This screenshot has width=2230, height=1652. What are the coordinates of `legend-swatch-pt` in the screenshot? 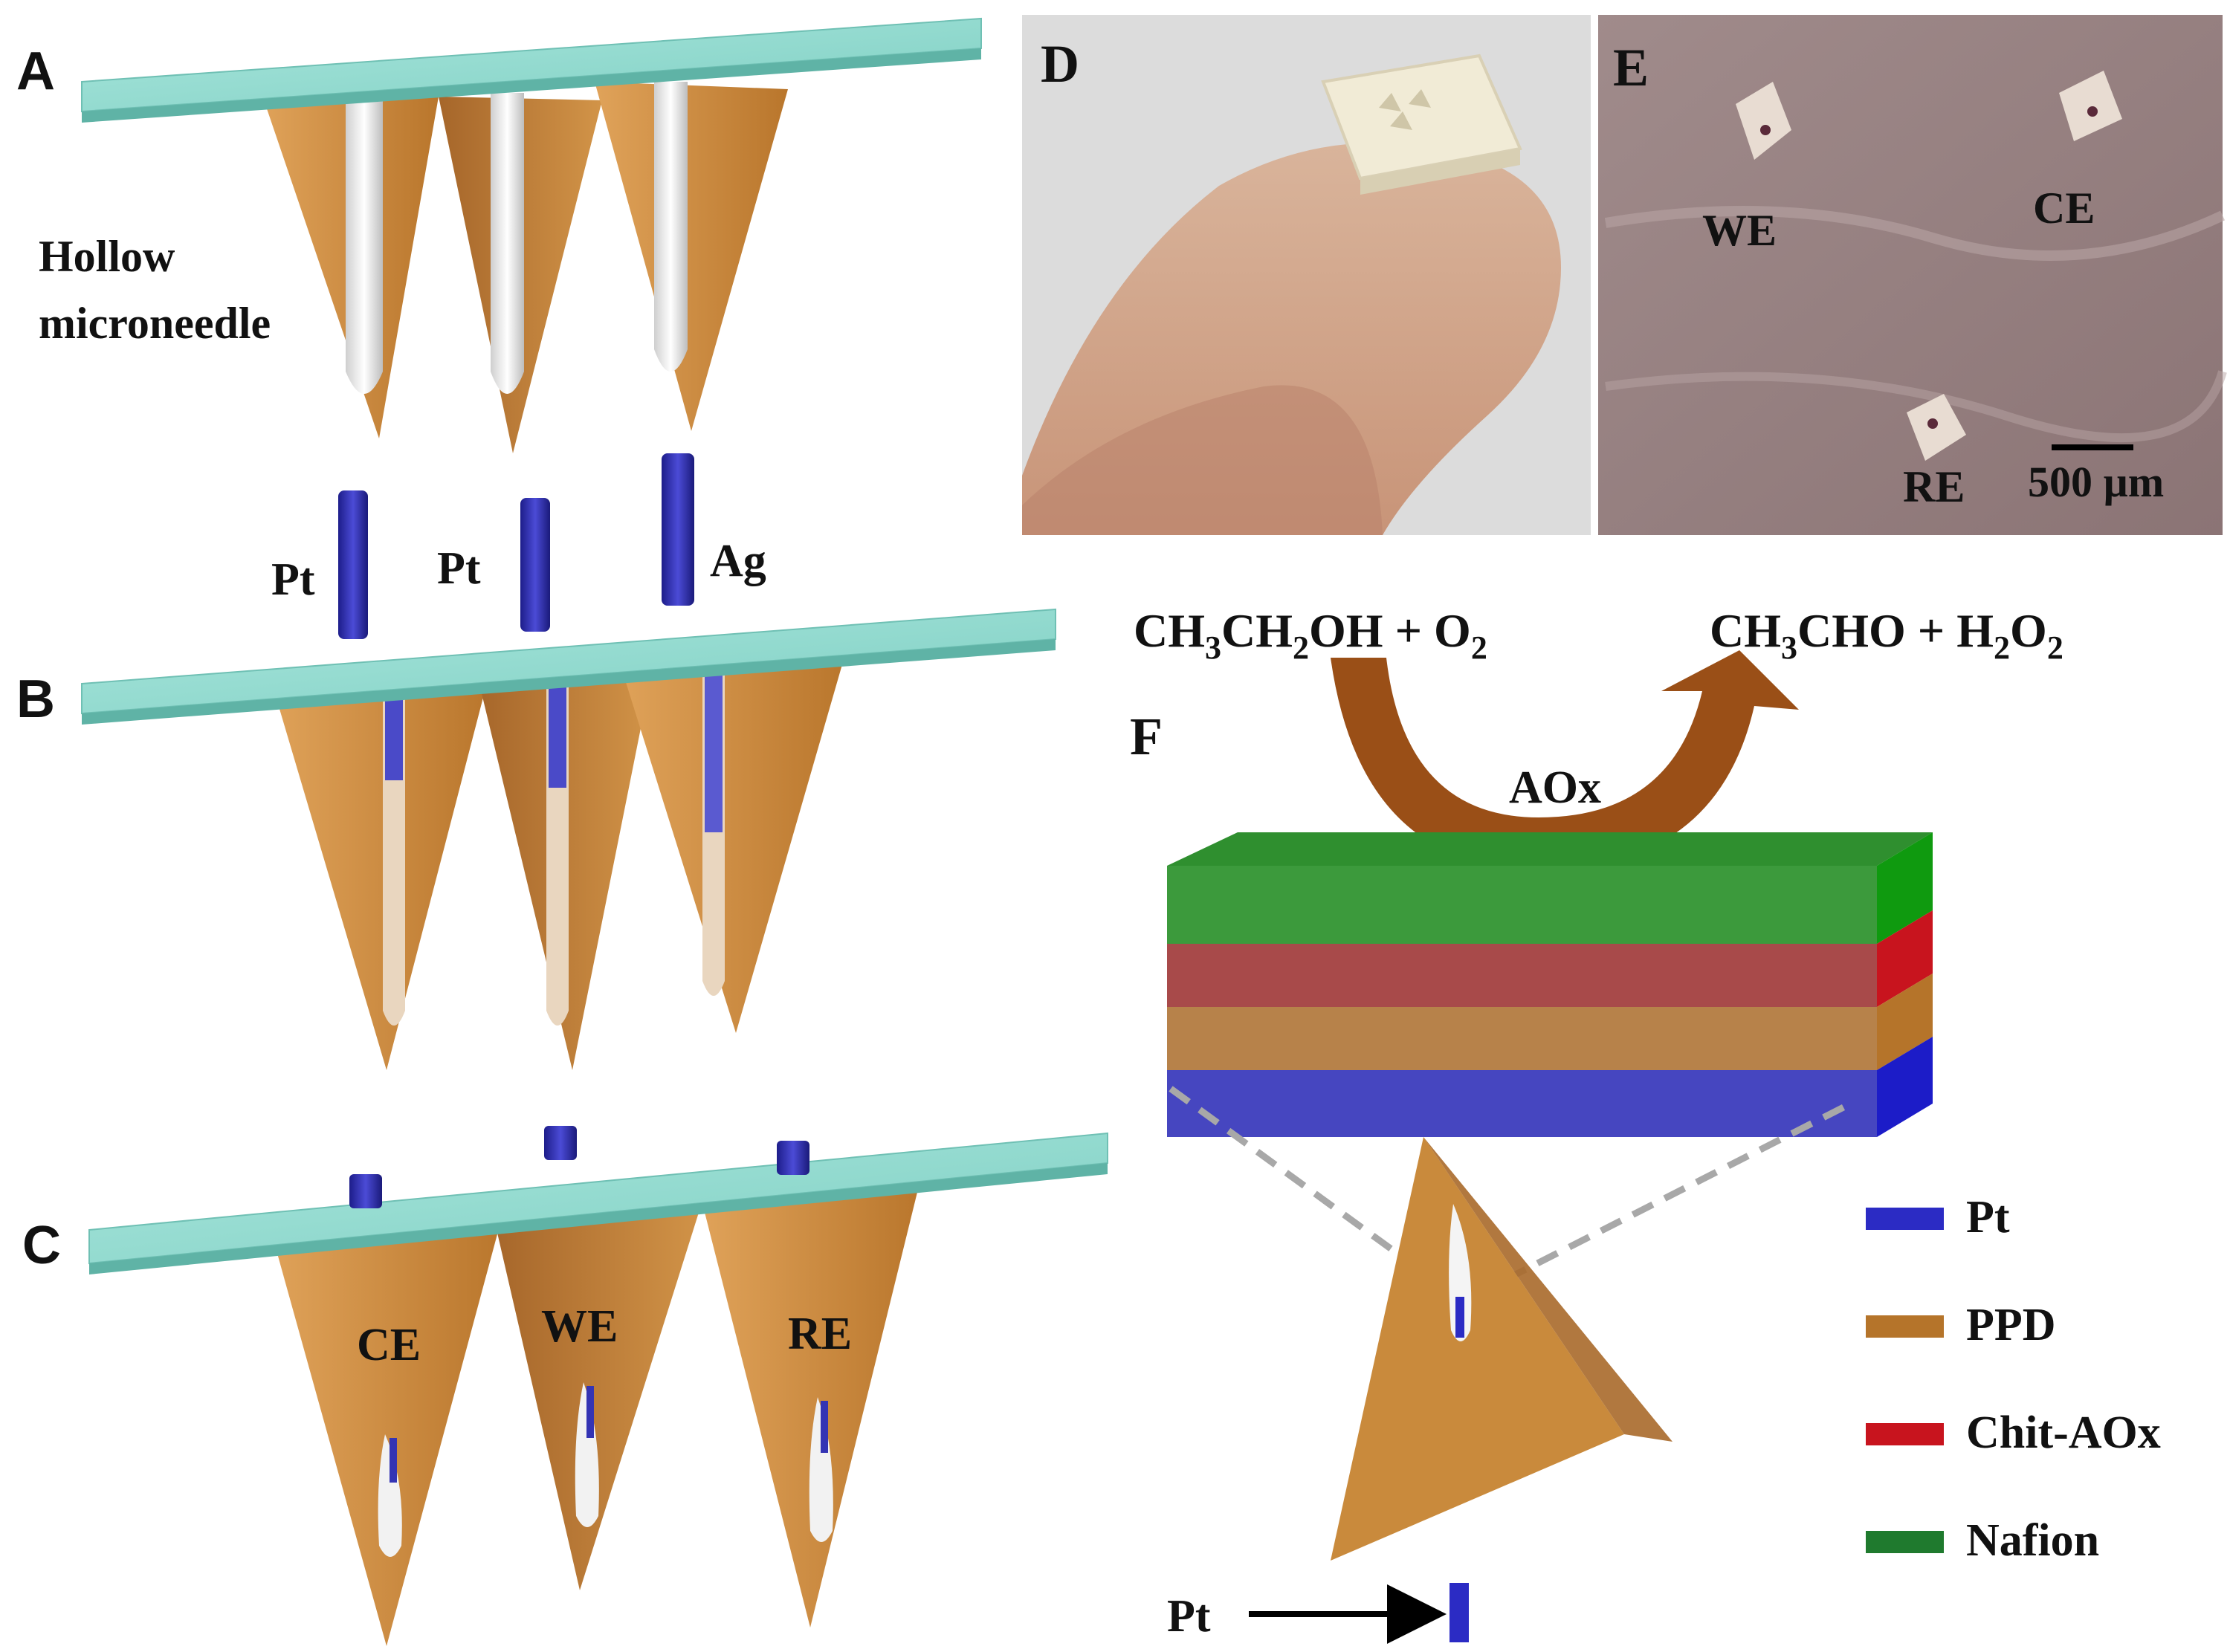 It's located at (1905, 1219).